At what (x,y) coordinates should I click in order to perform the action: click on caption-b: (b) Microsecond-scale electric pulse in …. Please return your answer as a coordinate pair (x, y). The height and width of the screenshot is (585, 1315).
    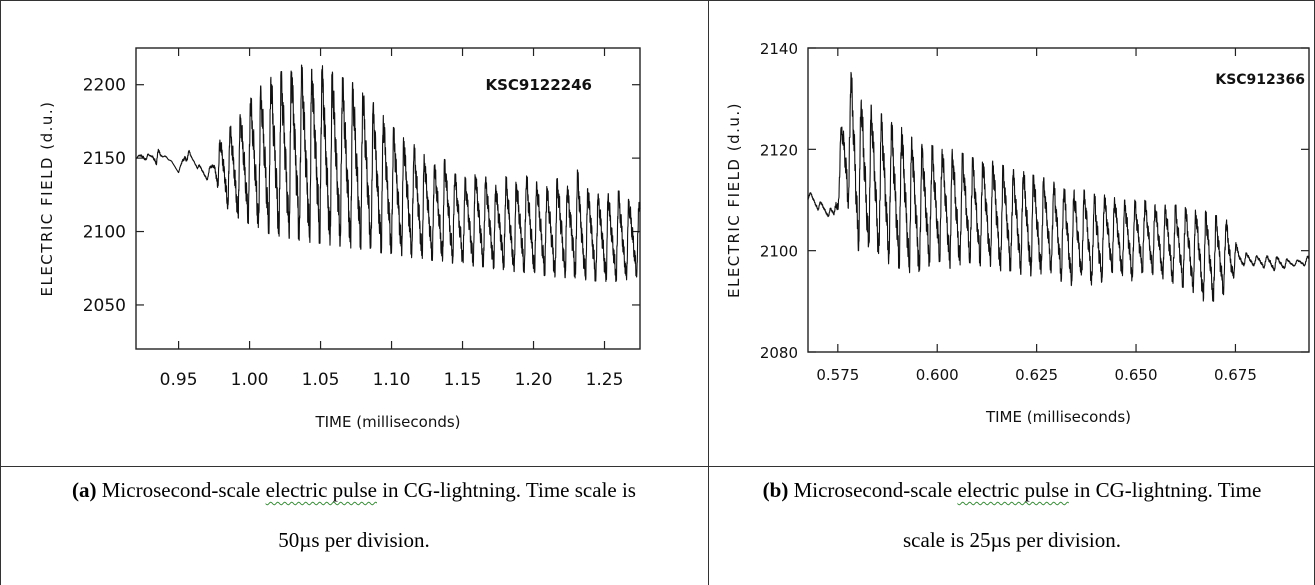
    Looking at the image, I should click on (1012, 515).